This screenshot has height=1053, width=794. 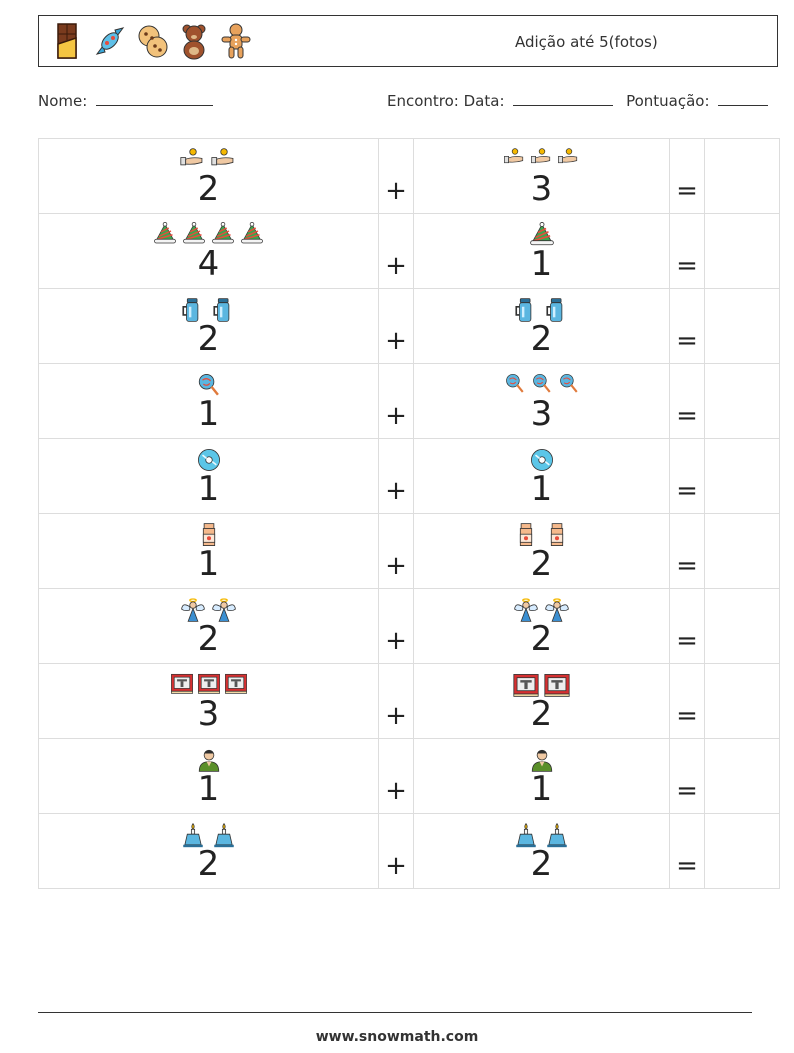 I want to click on score-label: Pontuação:, so click(x=668, y=101).